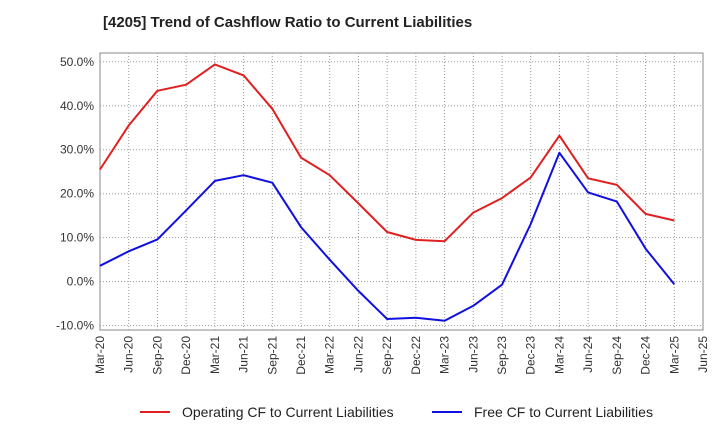 This screenshot has width=720, height=440. I want to click on x-tick-label: Dec-24, so click(646, 355).